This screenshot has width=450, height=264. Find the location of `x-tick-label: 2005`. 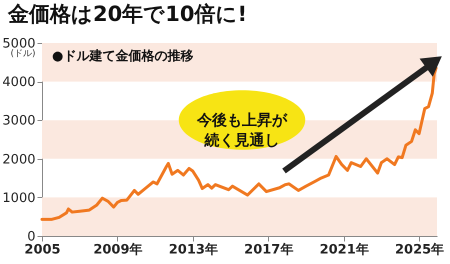

x-tick-label: 2005 is located at coordinates (42, 250).